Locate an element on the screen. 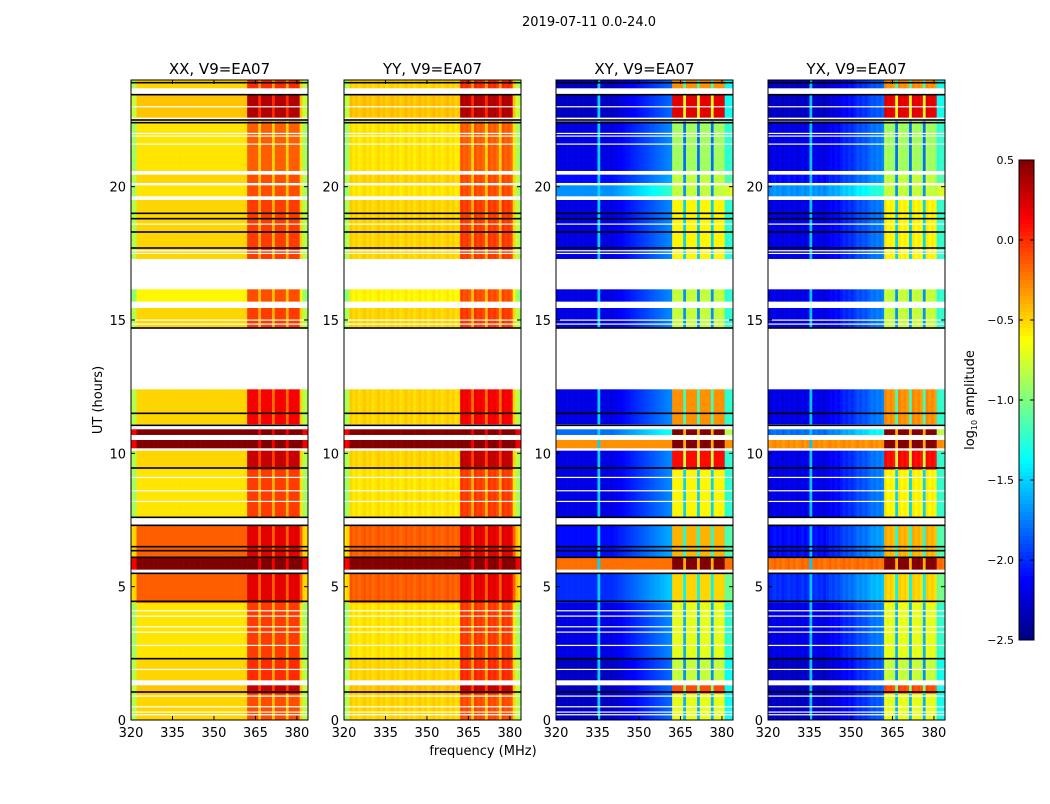  flagged-row-line is located at coordinates (219, 320).